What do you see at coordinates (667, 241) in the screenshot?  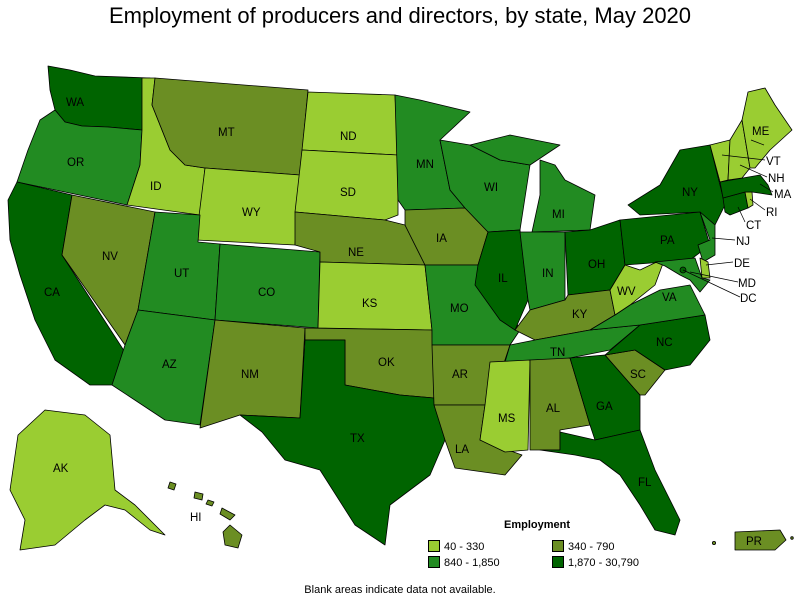 I see `state-label-PA: PA` at bounding box center [667, 241].